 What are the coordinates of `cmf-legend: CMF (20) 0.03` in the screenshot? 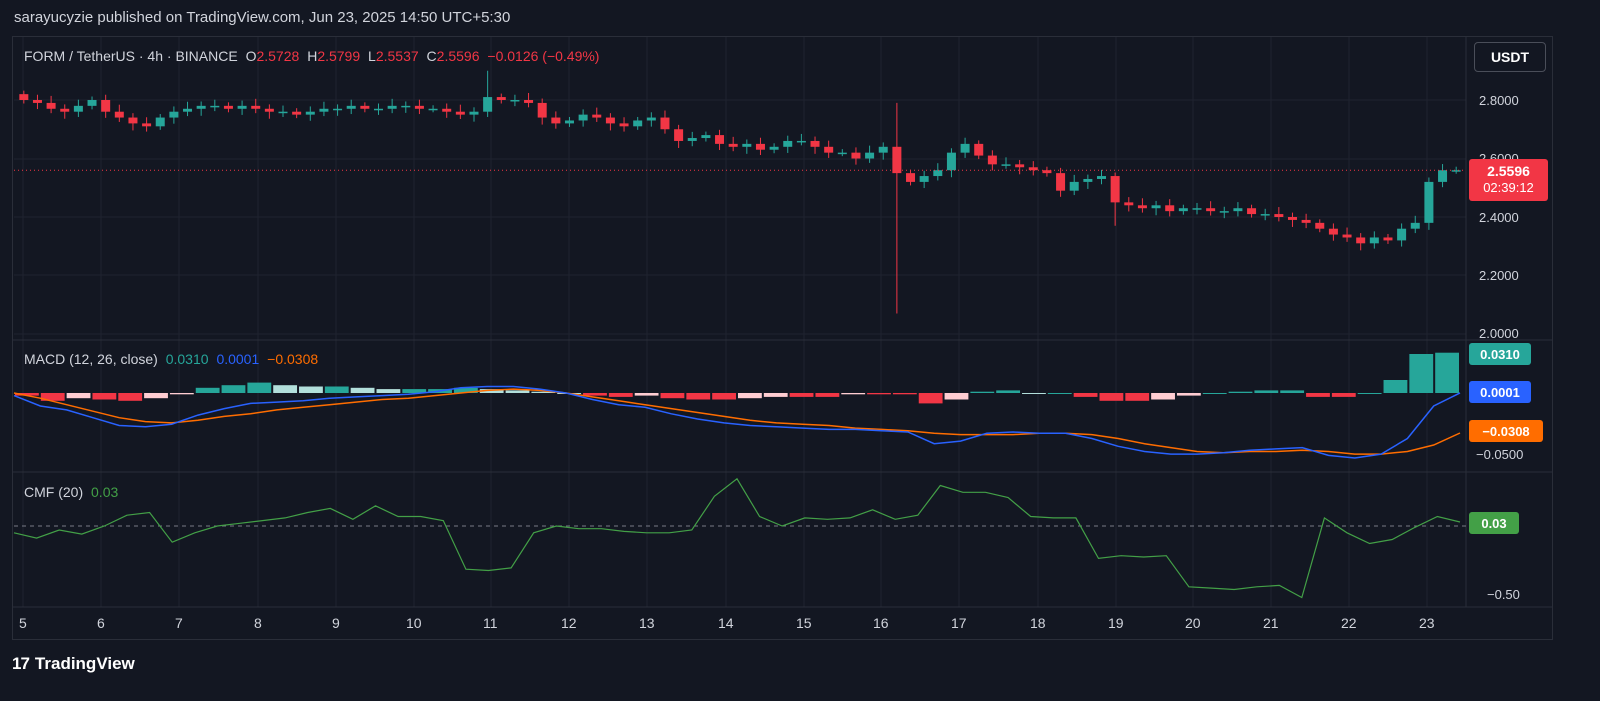 It's located at (73, 492).